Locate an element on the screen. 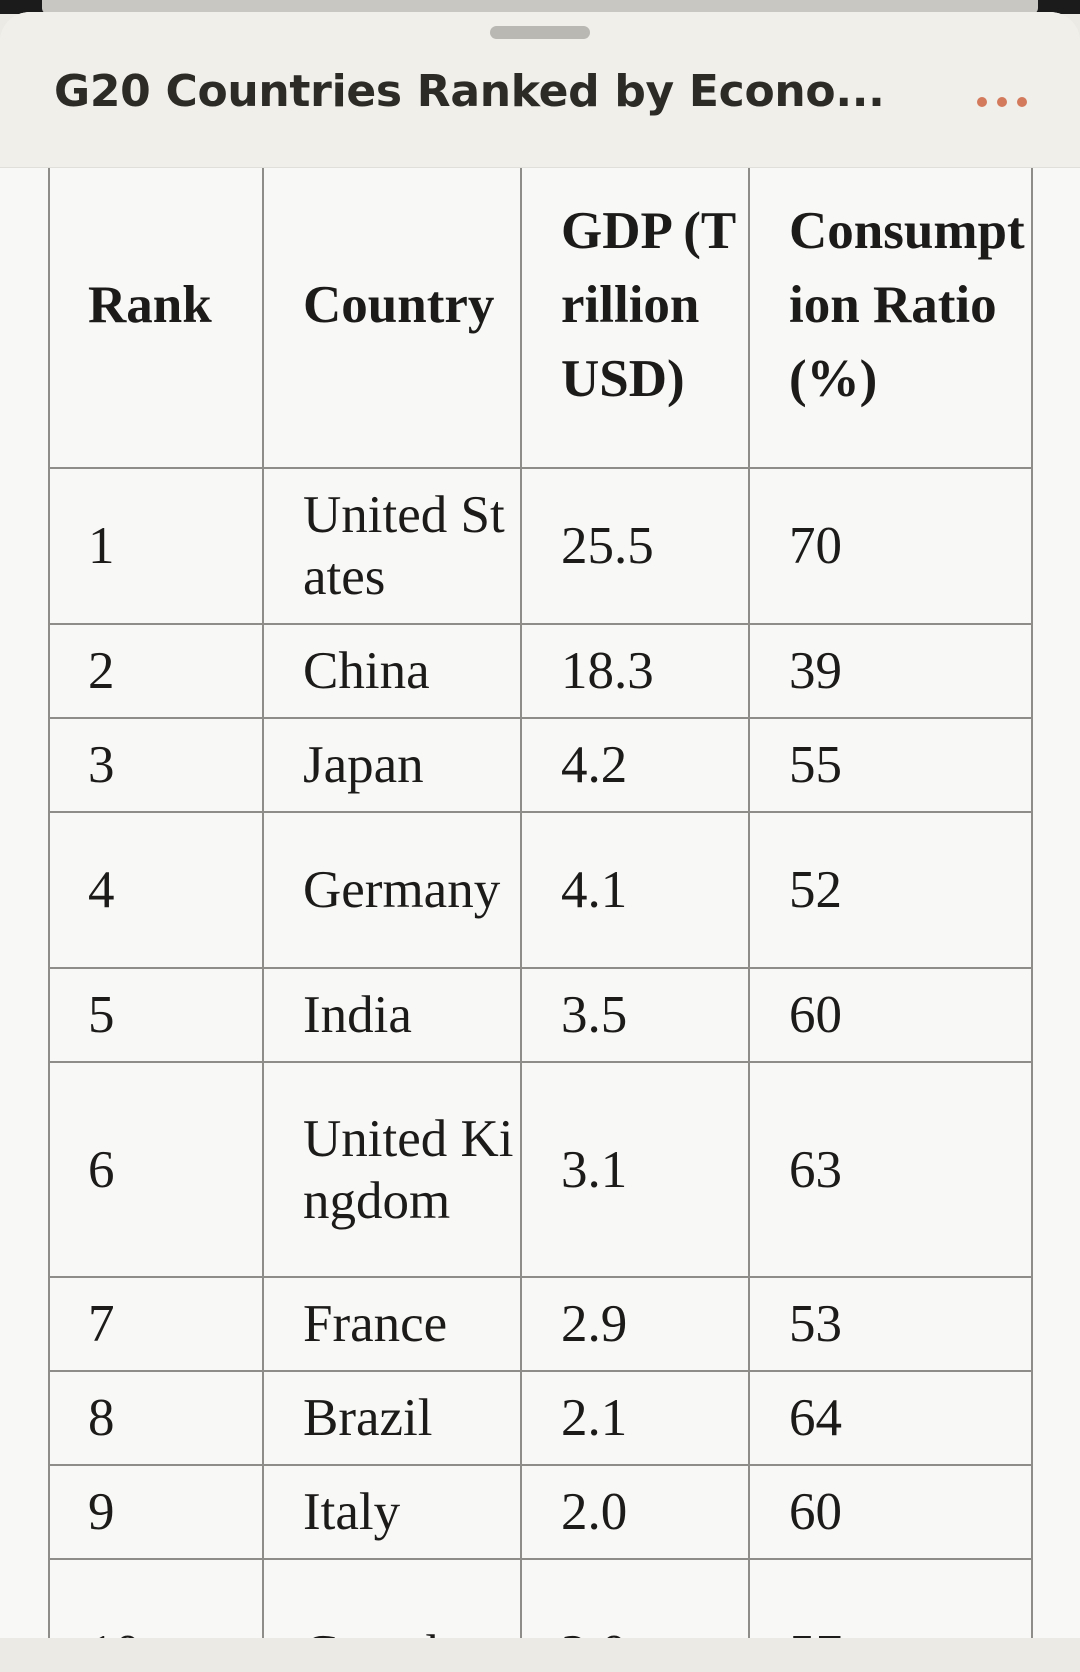  cell-ratio: 39 is located at coordinates (890, 671).